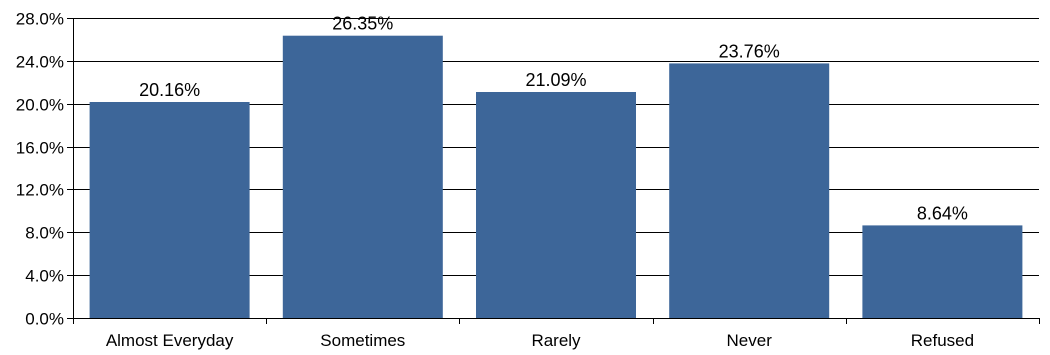 Image resolution: width=1050 pixels, height=355 pixels. What do you see at coordinates (169, 90) in the screenshot?
I see `data-label: 20.16%` at bounding box center [169, 90].